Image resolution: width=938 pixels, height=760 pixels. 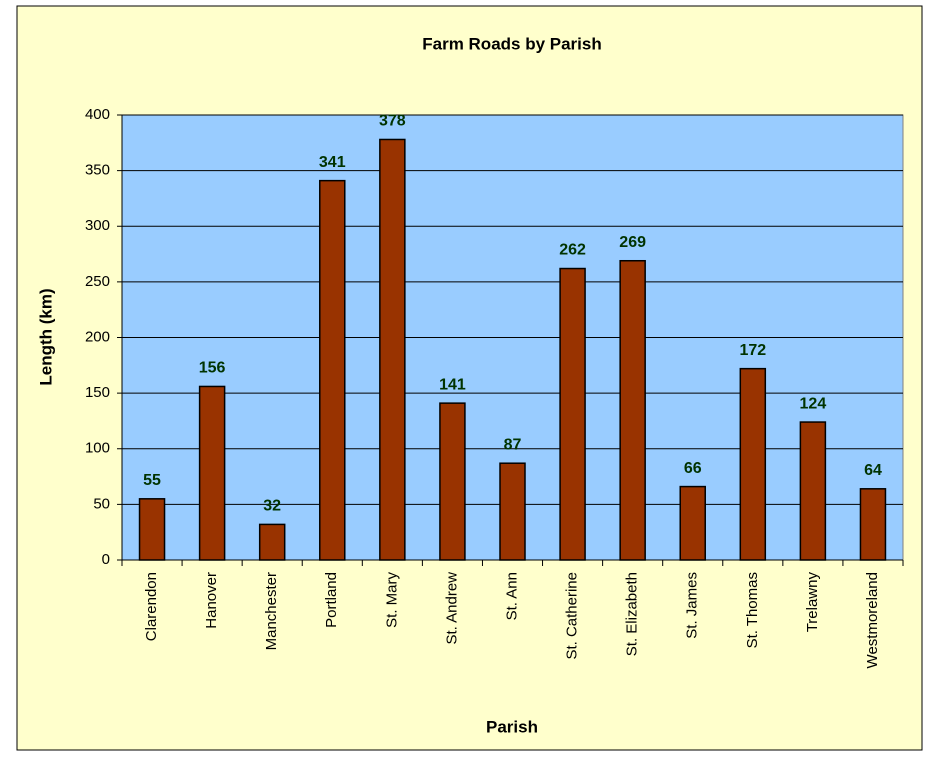 What do you see at coordinates (97, 336) in the screenshot?
I see `y-tick-label: 200` at bounding box center [97, 336].